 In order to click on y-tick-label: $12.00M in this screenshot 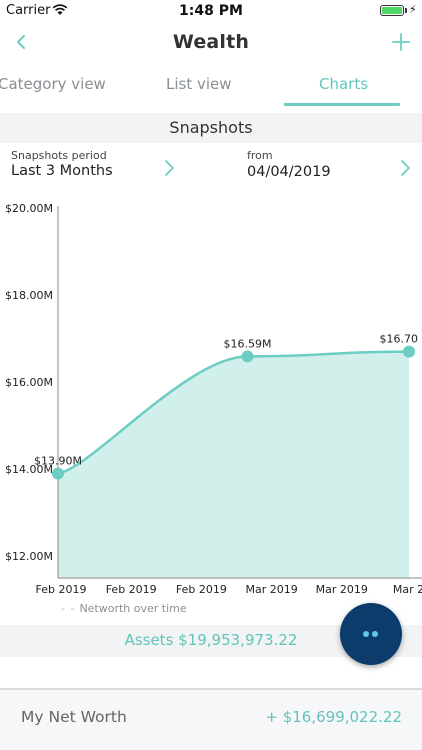, I will do `click(29, 556)`.